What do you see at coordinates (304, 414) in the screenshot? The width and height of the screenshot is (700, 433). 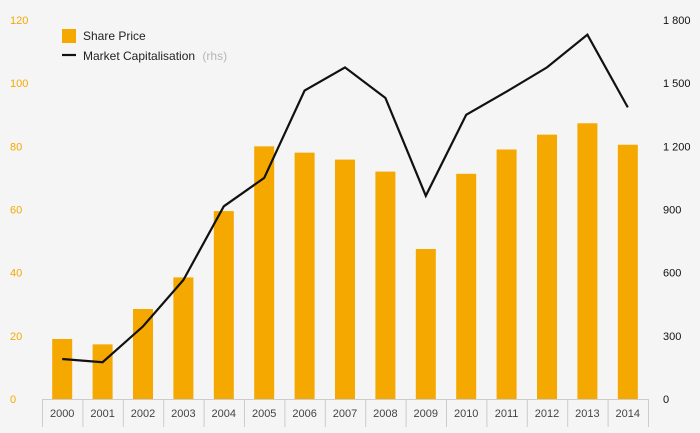 I see `x-tick-label: 2006` at bounding box center [304, 414].